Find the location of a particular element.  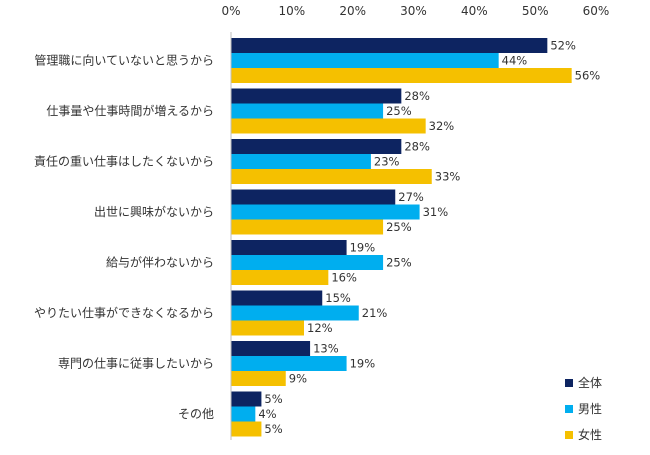

category-label: 給与が伴わないから is located at coordinates (160, 262).